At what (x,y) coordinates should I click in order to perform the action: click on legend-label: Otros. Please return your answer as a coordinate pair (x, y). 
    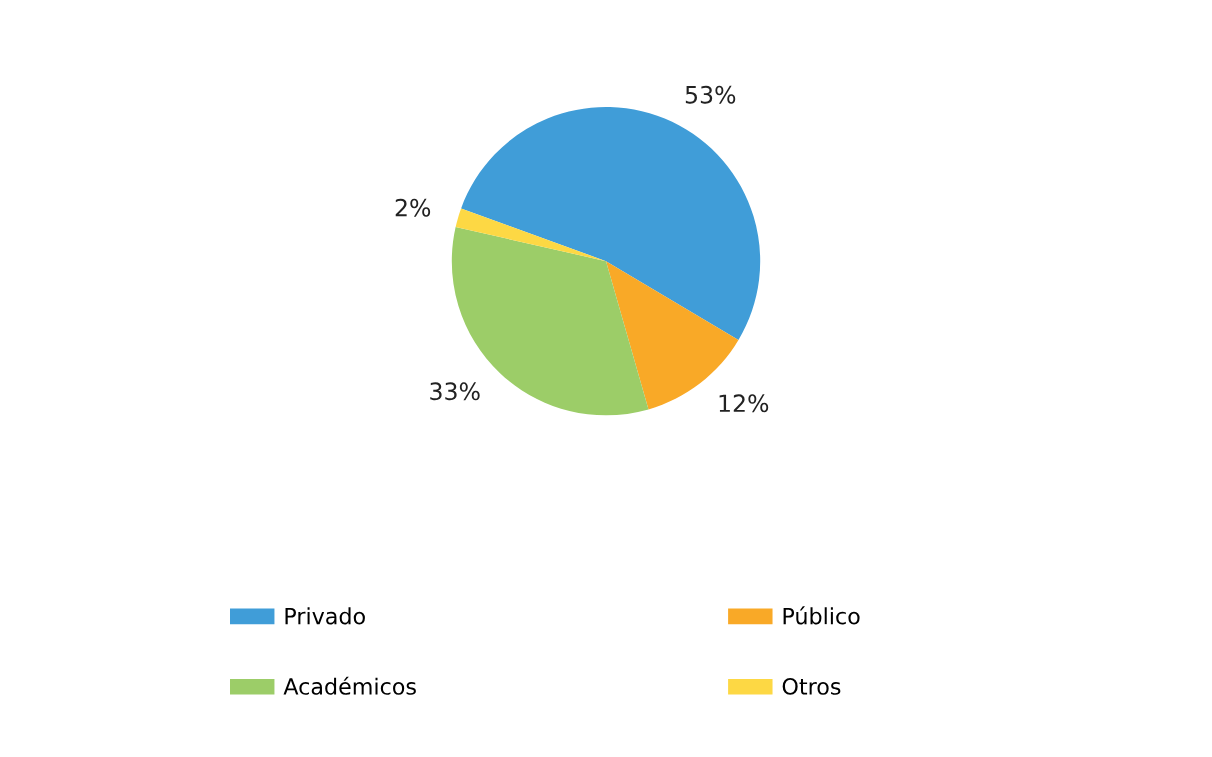
    Looking at the image, I should click on (811, 686).